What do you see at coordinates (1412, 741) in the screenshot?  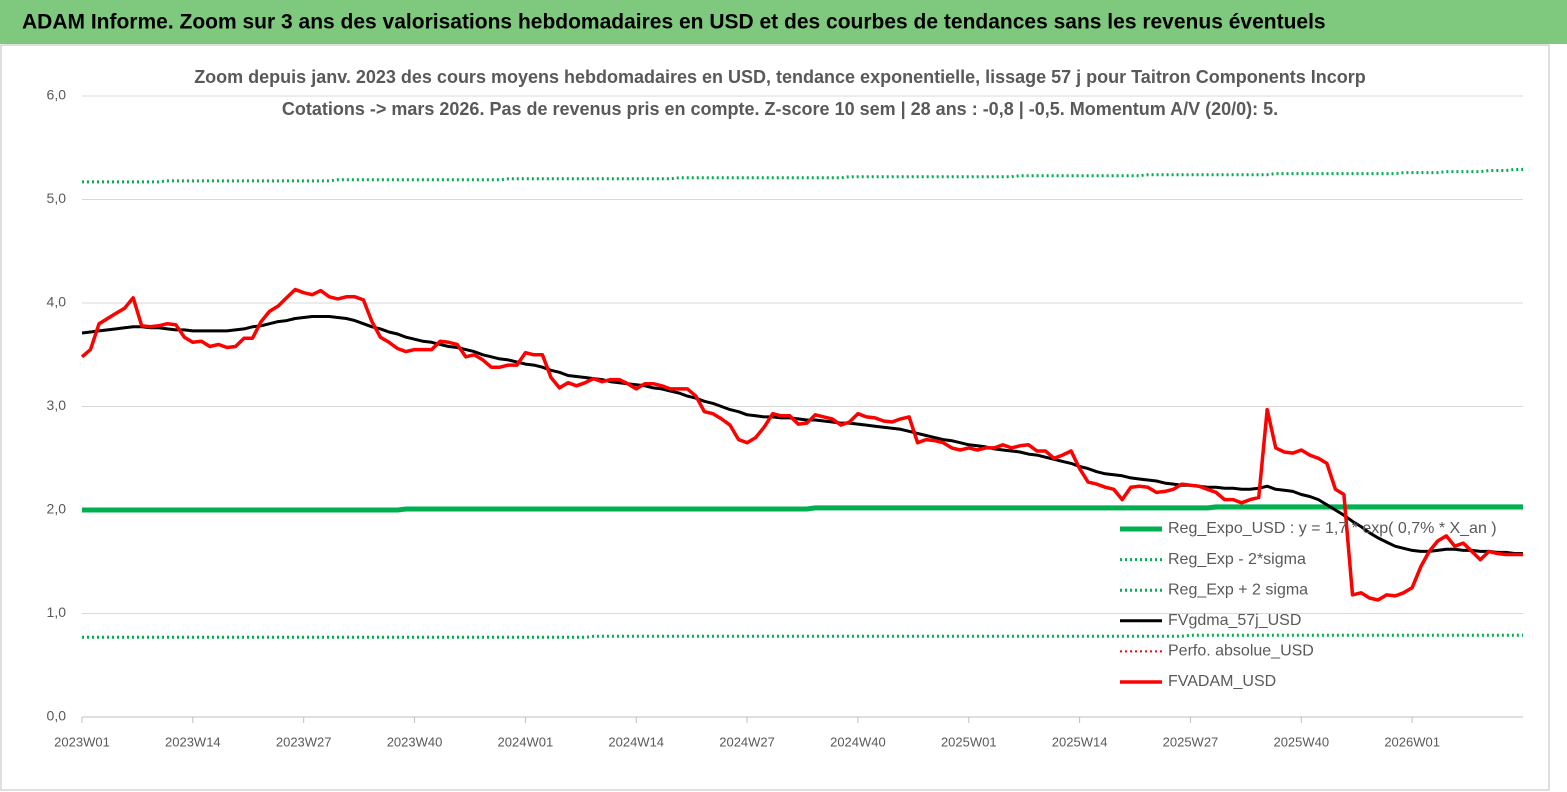 I see `x-tick-label: 2026W01` at bounding box center [1412, 741].